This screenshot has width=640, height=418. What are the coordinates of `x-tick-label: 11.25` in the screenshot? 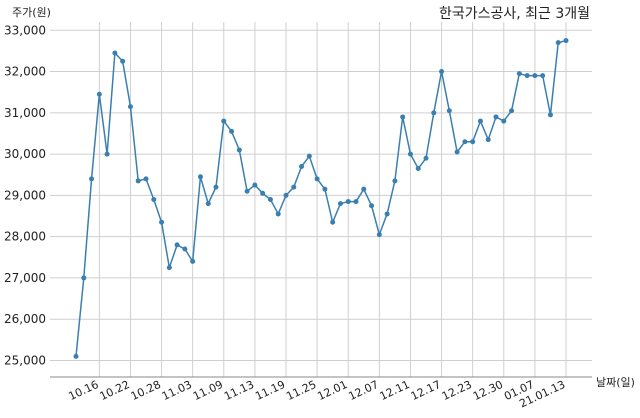 It's located at (301, 390).